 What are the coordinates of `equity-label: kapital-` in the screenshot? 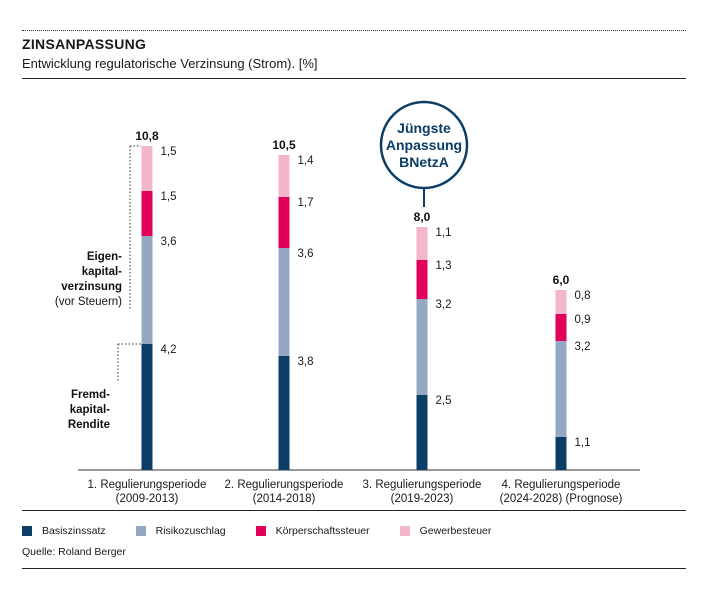 It's located at (102, 272).